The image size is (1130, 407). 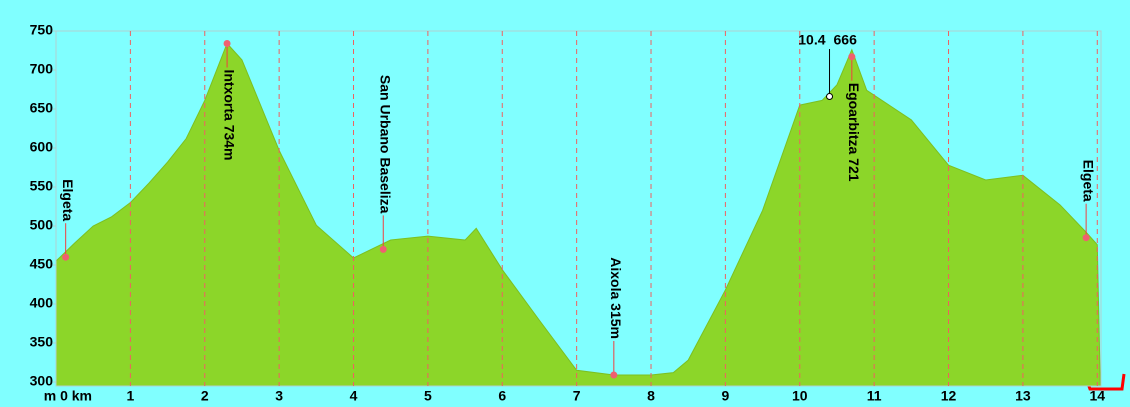 What do you see at coordinates (42, 69) in the screenshot?
I see `y-tick-label: 700` at bounding box center [42, 69].